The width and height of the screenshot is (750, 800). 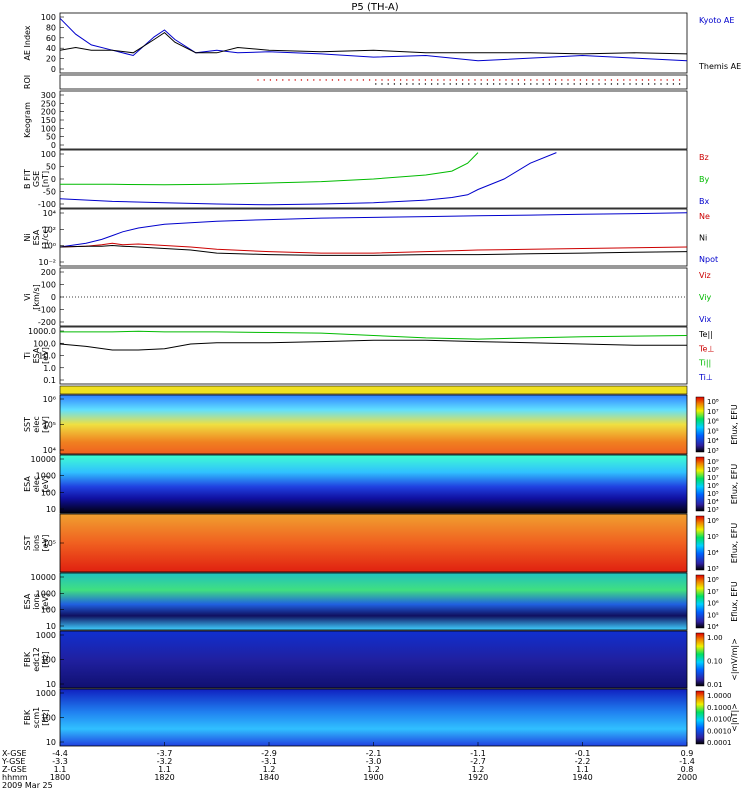 What do you see at coordinates (60, 761) in the screenshot?
I see `xtick-label: -3.3` at bounding box center [60, 761].